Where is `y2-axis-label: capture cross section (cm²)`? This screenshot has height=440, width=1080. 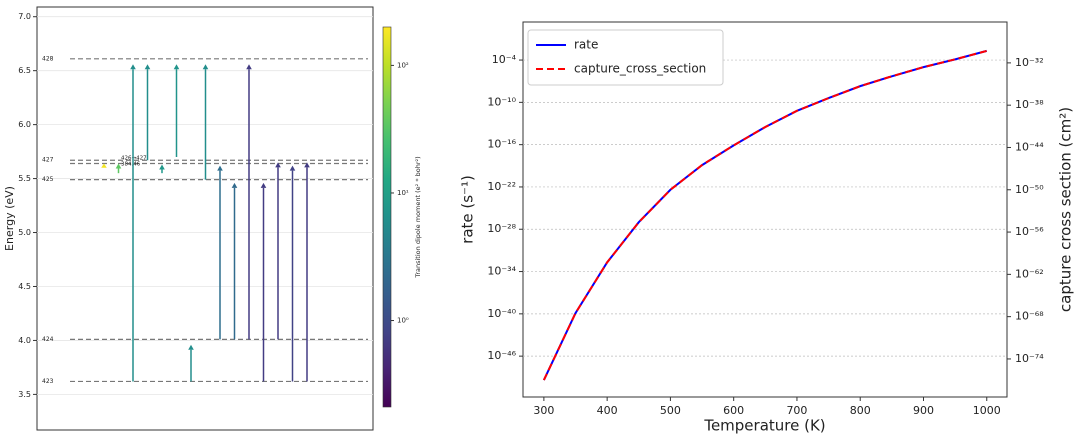 y2-axis-label: capture cross section (cm²) is located at coordinates (1066, 209).